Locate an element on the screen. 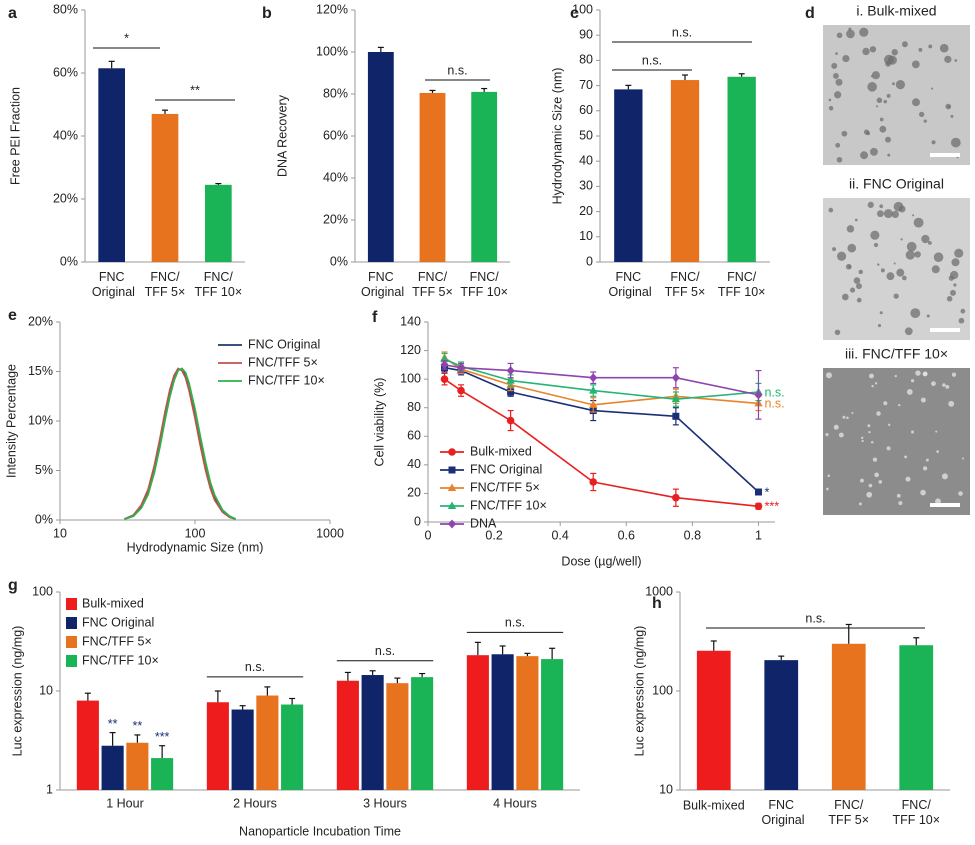  y-tick-label: 120% is located at coordinates (332, 9).